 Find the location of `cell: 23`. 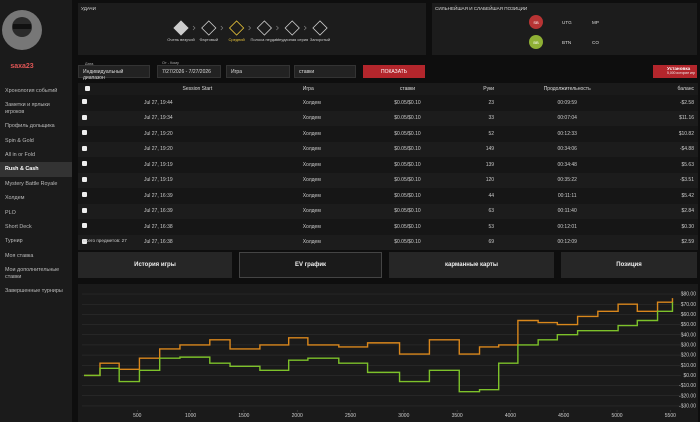

cell: 23 is located at coordinates (491, 102).